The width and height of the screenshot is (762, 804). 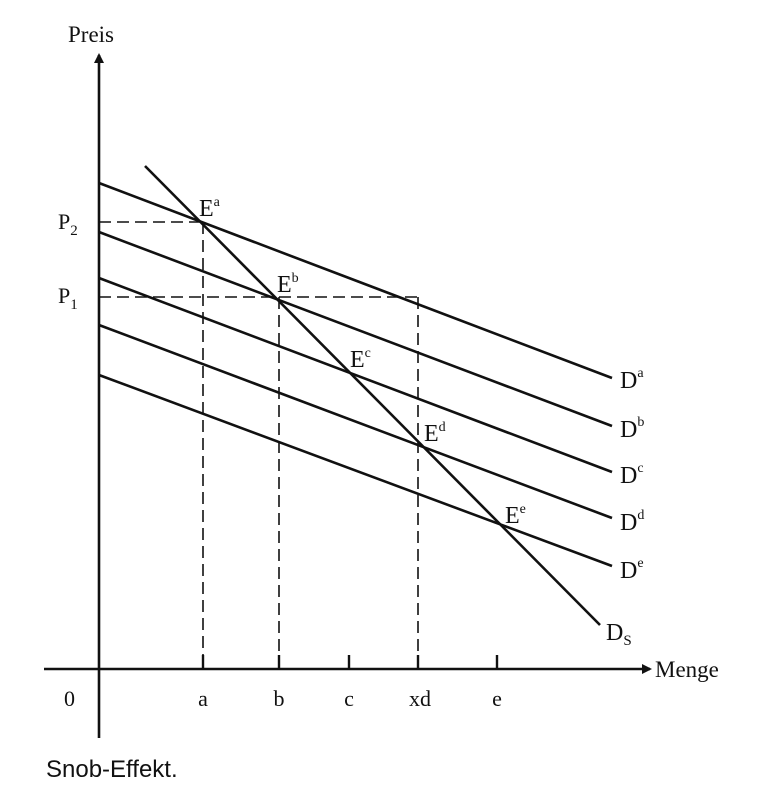 I want to click on equilibrium-label-b: Eb, so click(x=288, y=284).